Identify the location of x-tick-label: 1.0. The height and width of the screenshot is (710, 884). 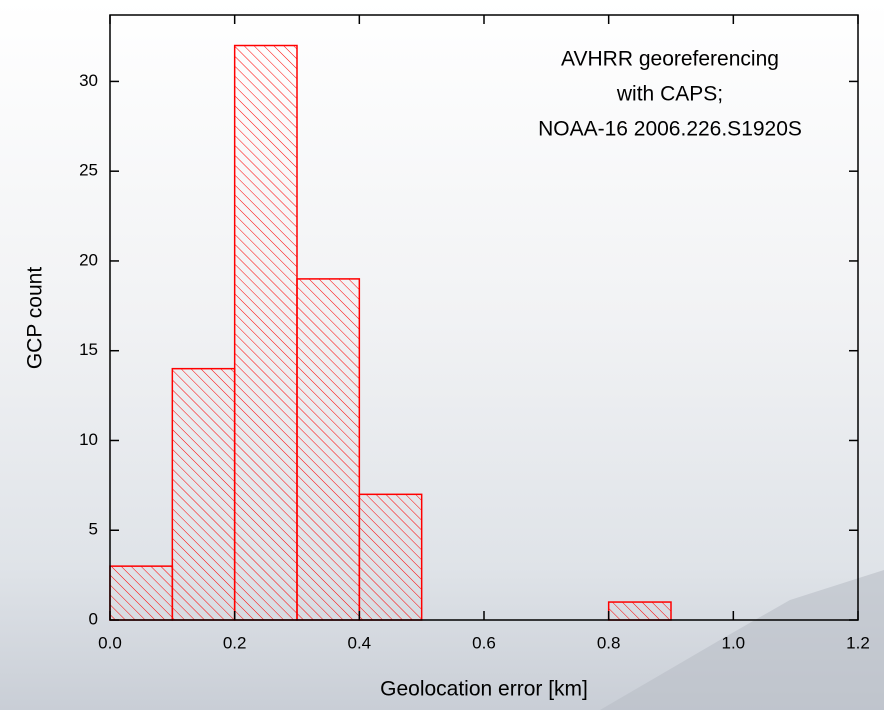
(734, 642).